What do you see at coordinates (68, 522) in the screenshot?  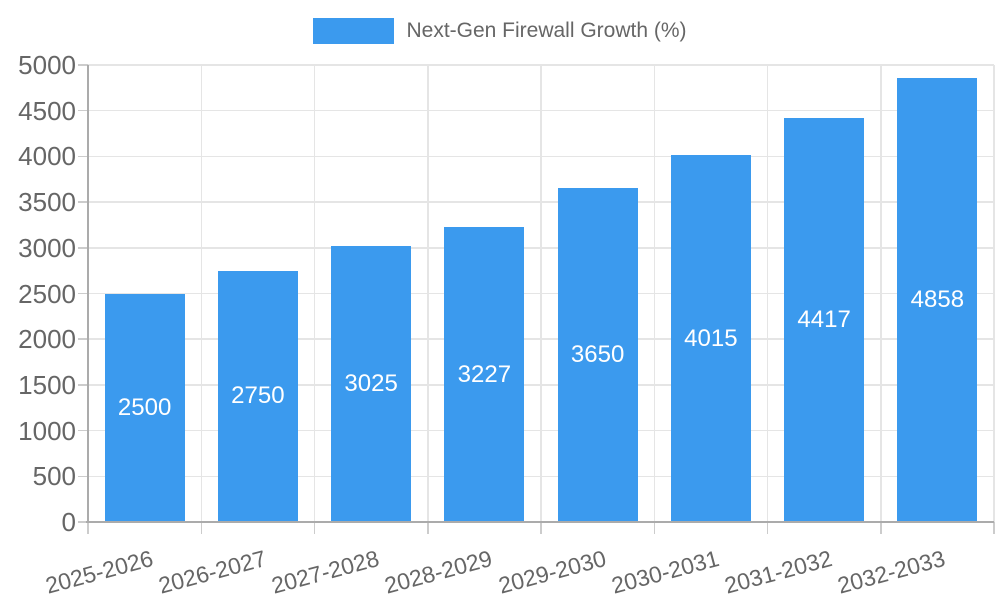 I see `y-axis-label: 0` at bounding box center [68, 522].